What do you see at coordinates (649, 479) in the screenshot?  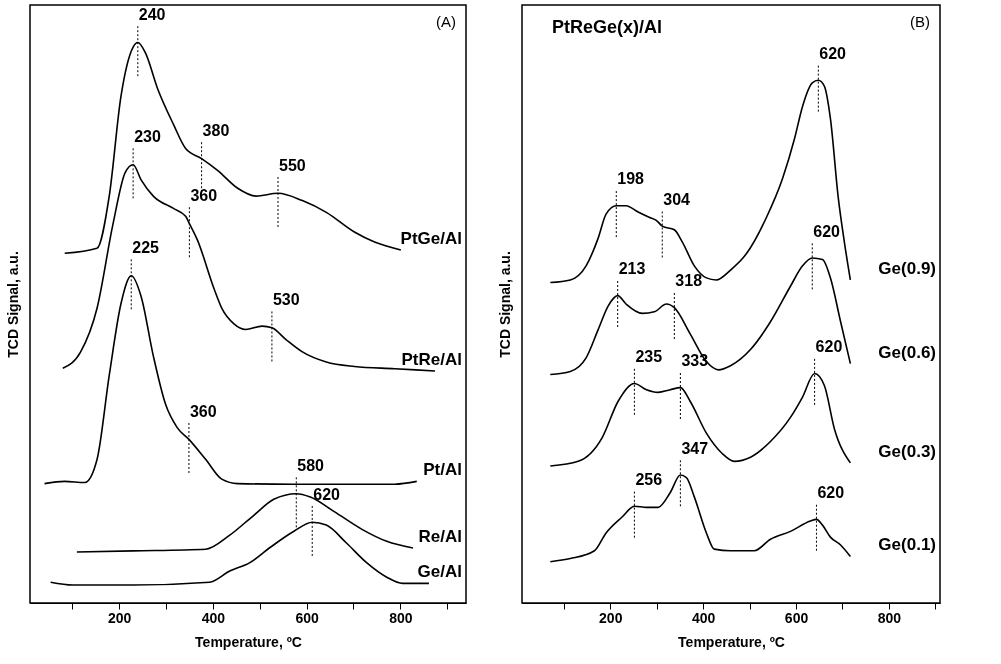 I see `annotation: 256` at bounding box center [649, 479].